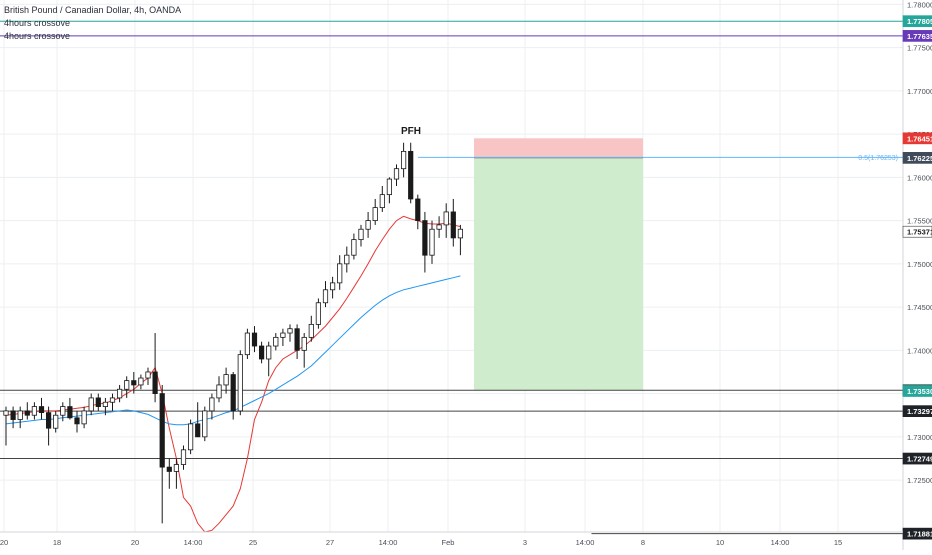 Image resolution: width=932 pixels, height=555 pixels. What do you see at coordinates (919, 534) in the screenshot?
I see `price-badge-label: 1.71881` at bounding box center [919, 534].